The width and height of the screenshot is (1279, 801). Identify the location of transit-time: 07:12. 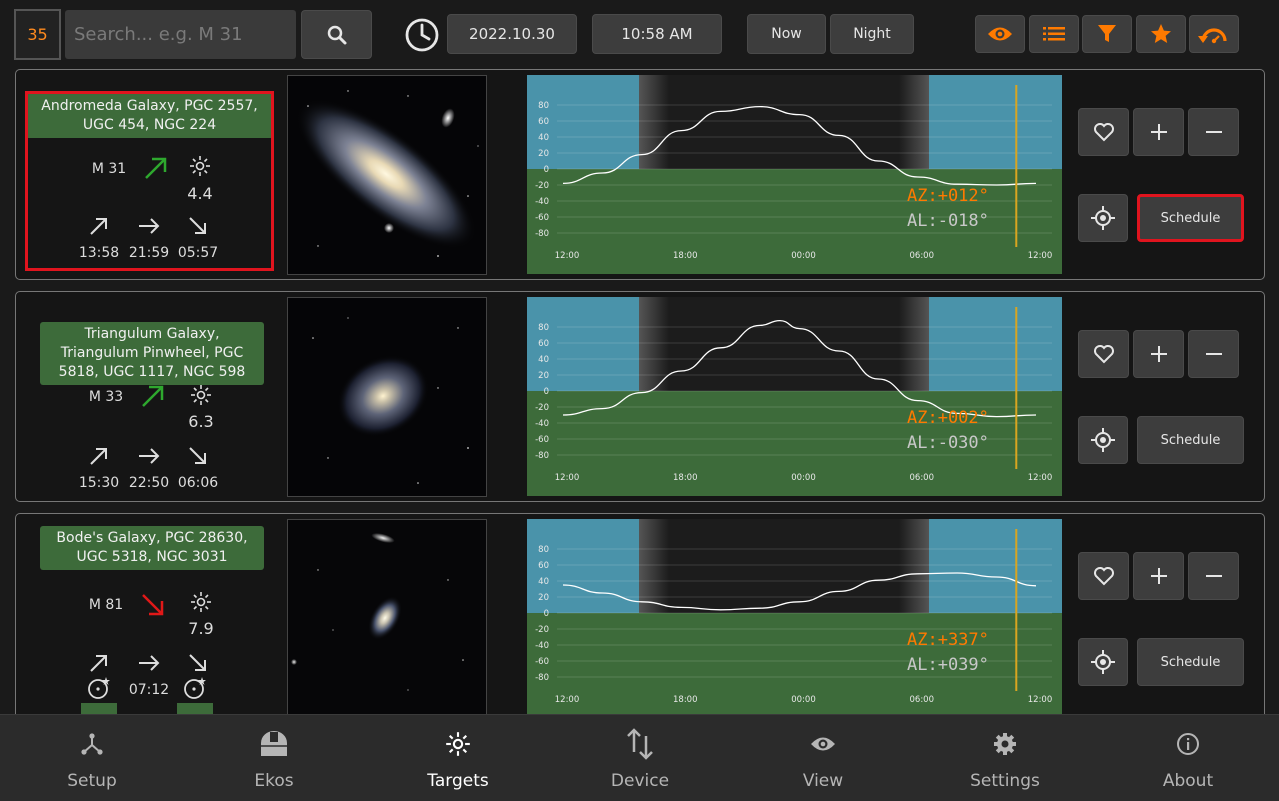
(149, 690).